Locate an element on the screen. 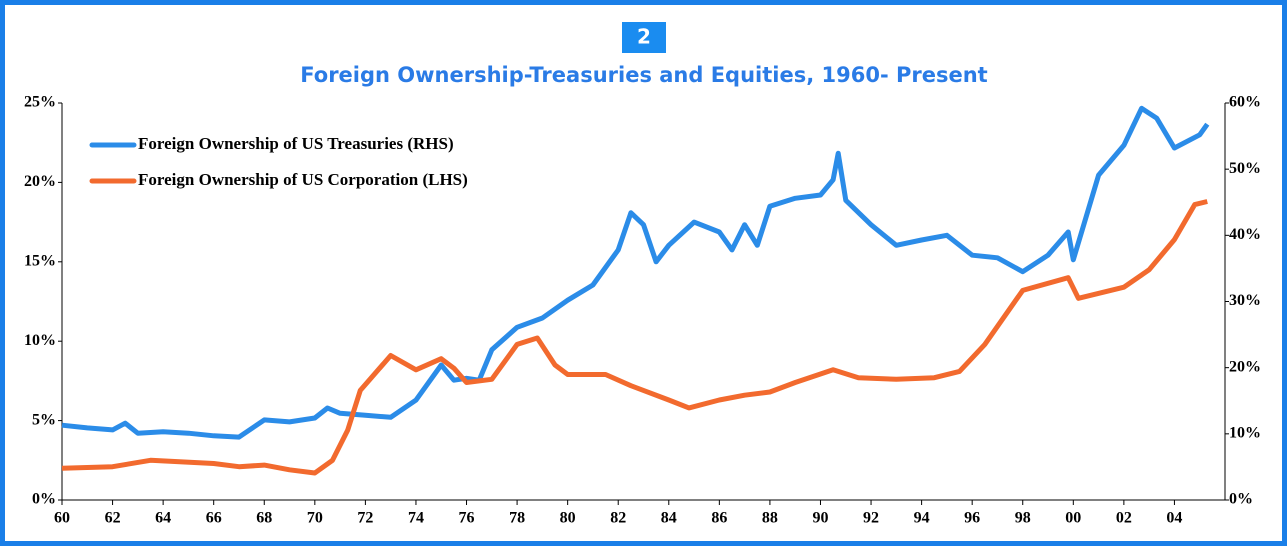 This screenshot has height=546, width=1287. y2-tick-label: 10% is located at coordinates (1245, 433).